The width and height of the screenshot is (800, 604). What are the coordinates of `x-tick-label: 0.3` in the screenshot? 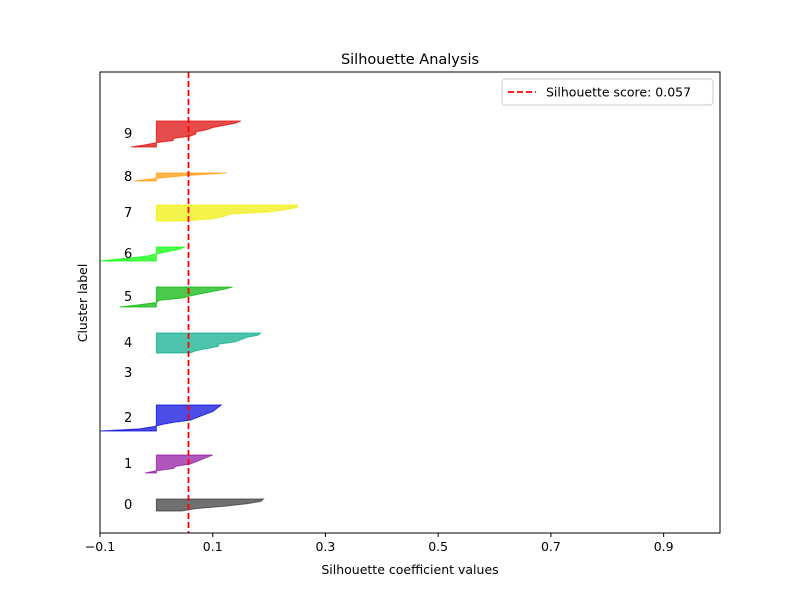 It's located at (326, 546).